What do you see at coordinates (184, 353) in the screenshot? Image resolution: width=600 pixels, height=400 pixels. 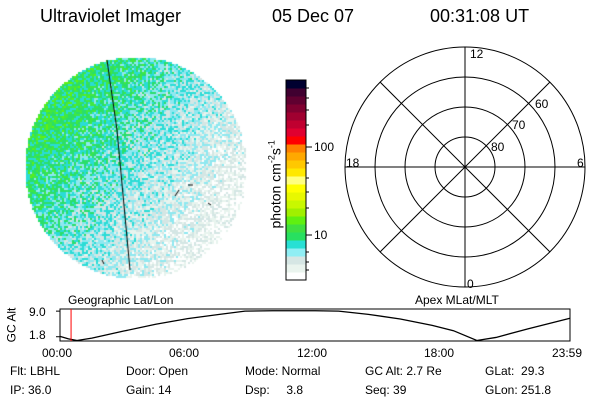 I see `x-tick-0600: 06:00` at bounding box center [184, 353].